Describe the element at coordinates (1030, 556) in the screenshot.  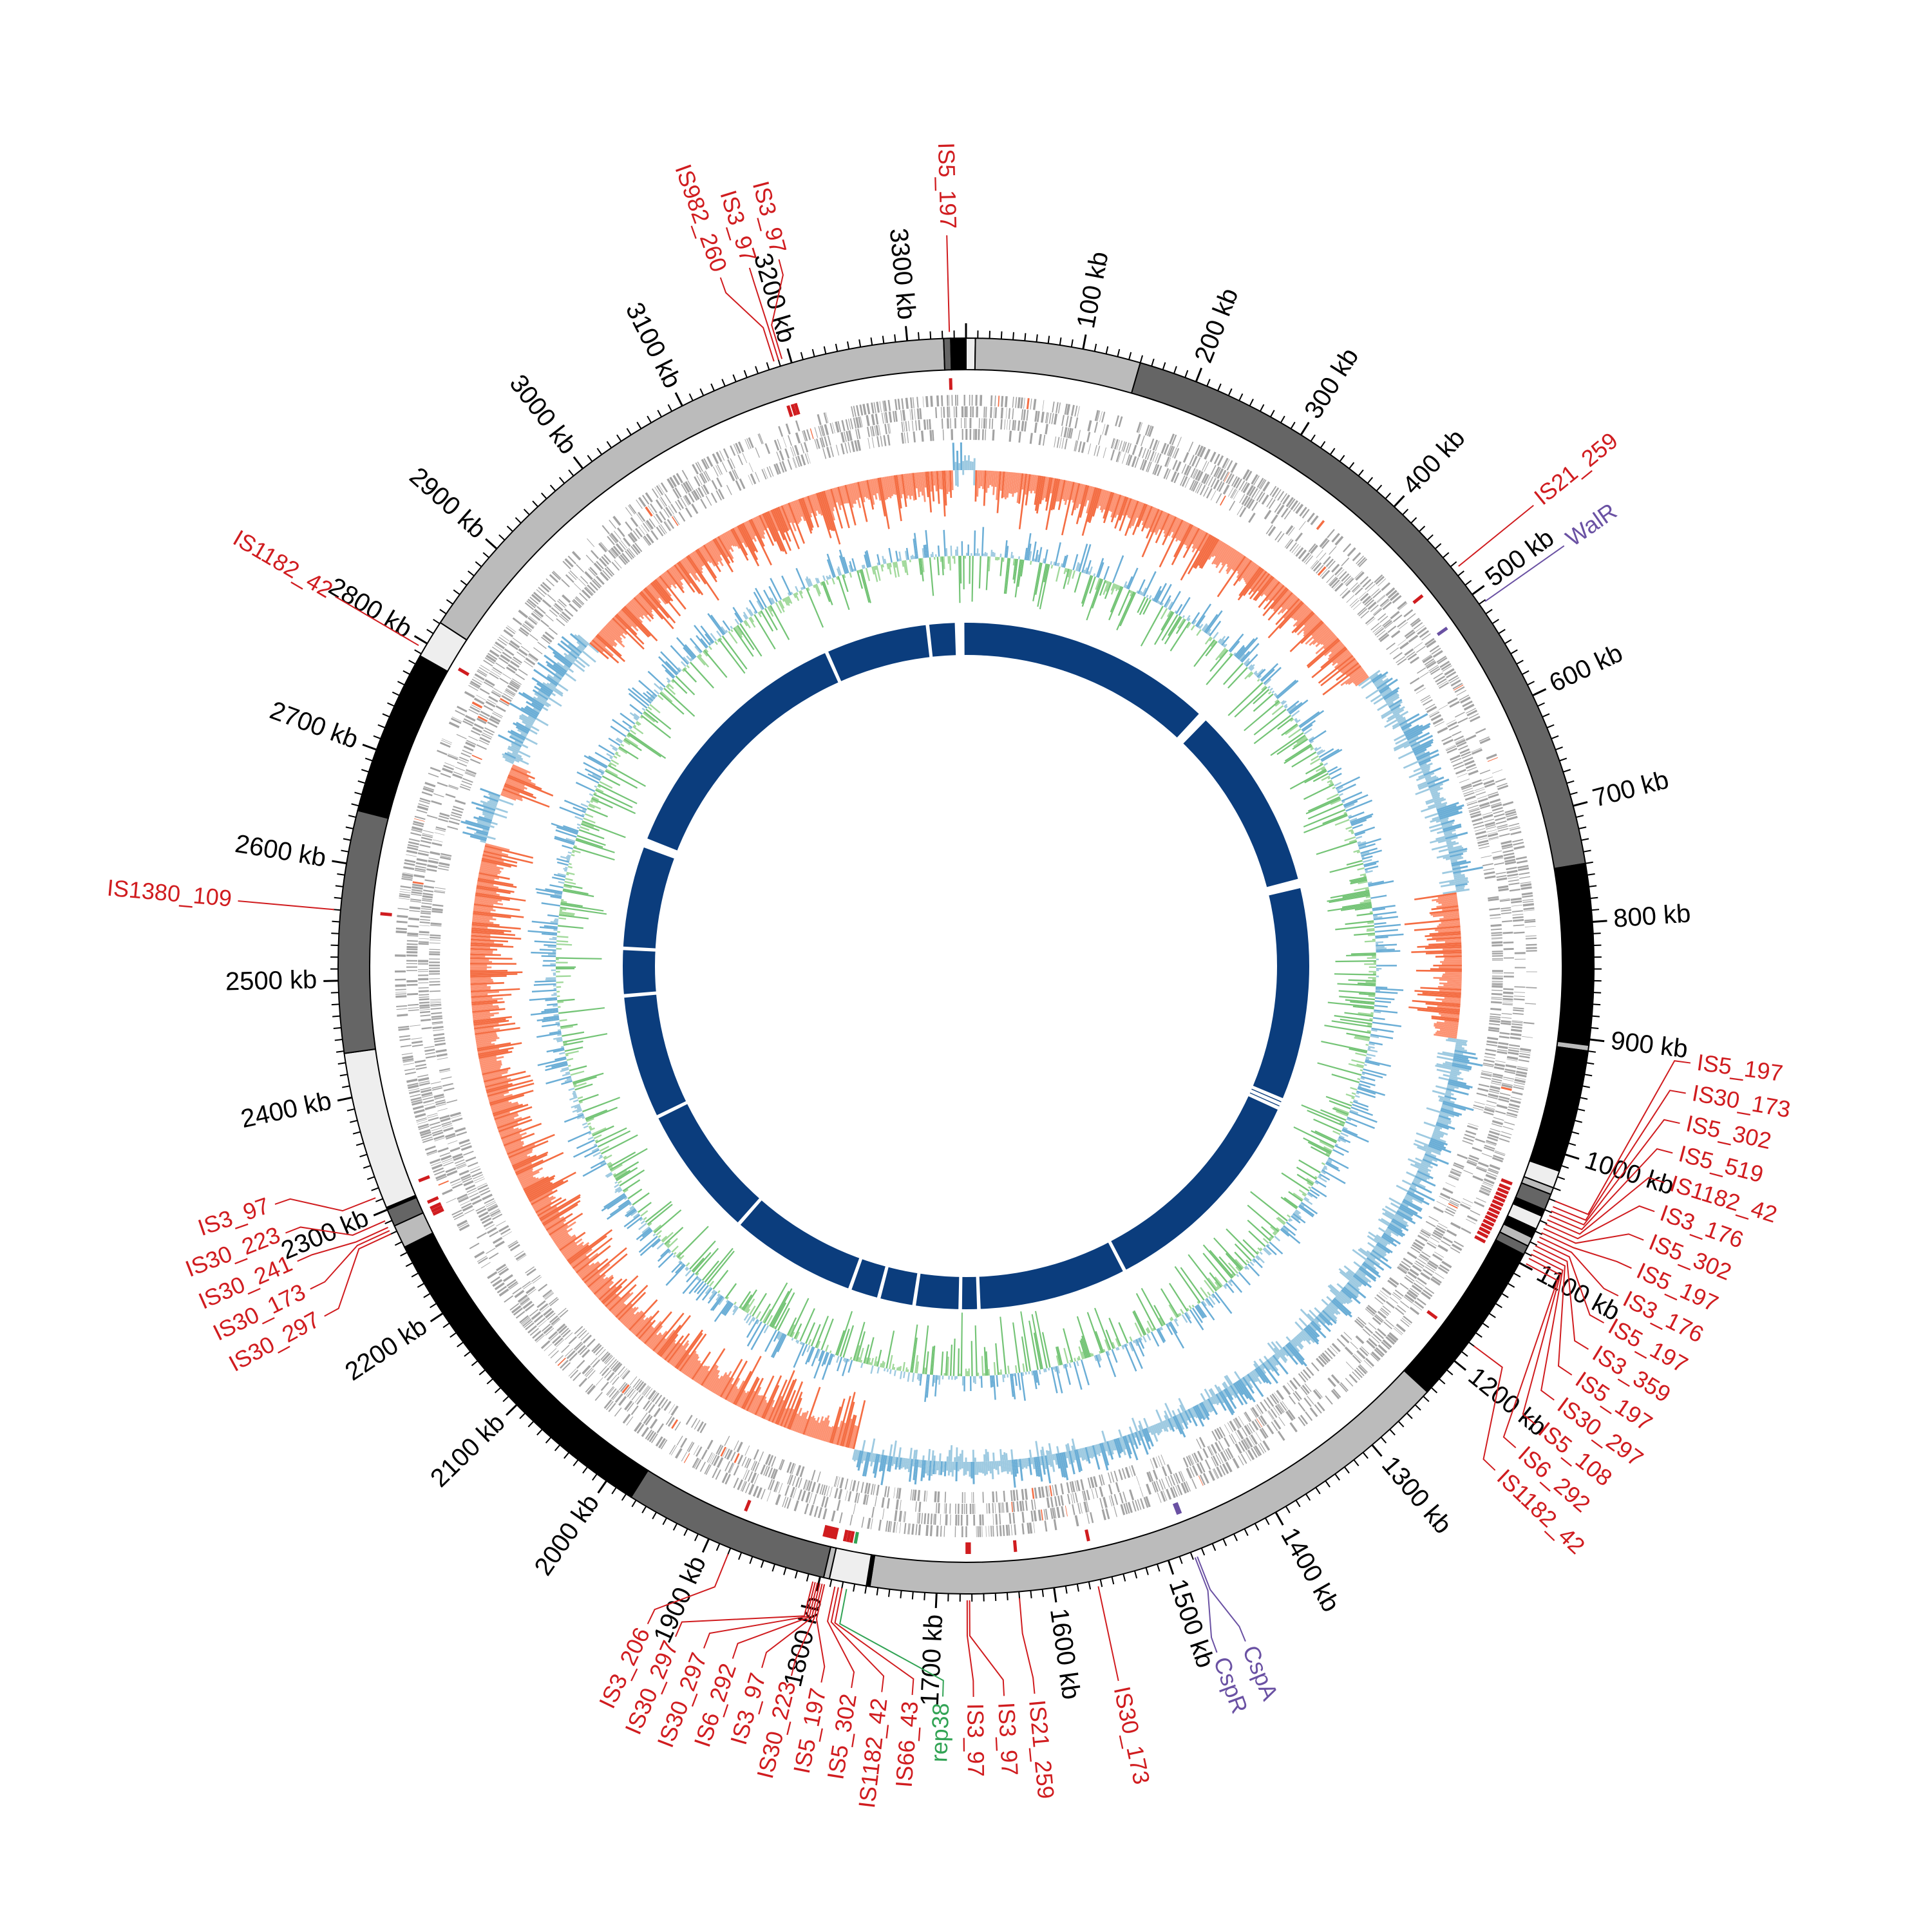
I see `gc-content-bar` at that location.